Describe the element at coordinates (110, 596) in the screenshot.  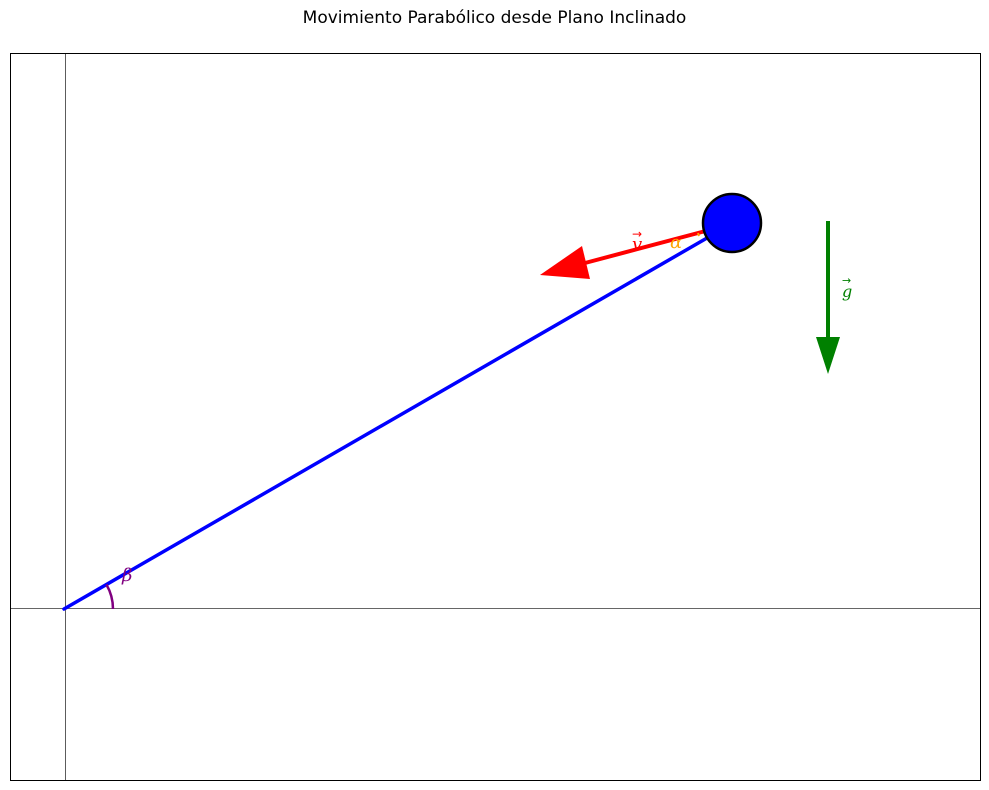
I see `beta-angle-arc` at that location.